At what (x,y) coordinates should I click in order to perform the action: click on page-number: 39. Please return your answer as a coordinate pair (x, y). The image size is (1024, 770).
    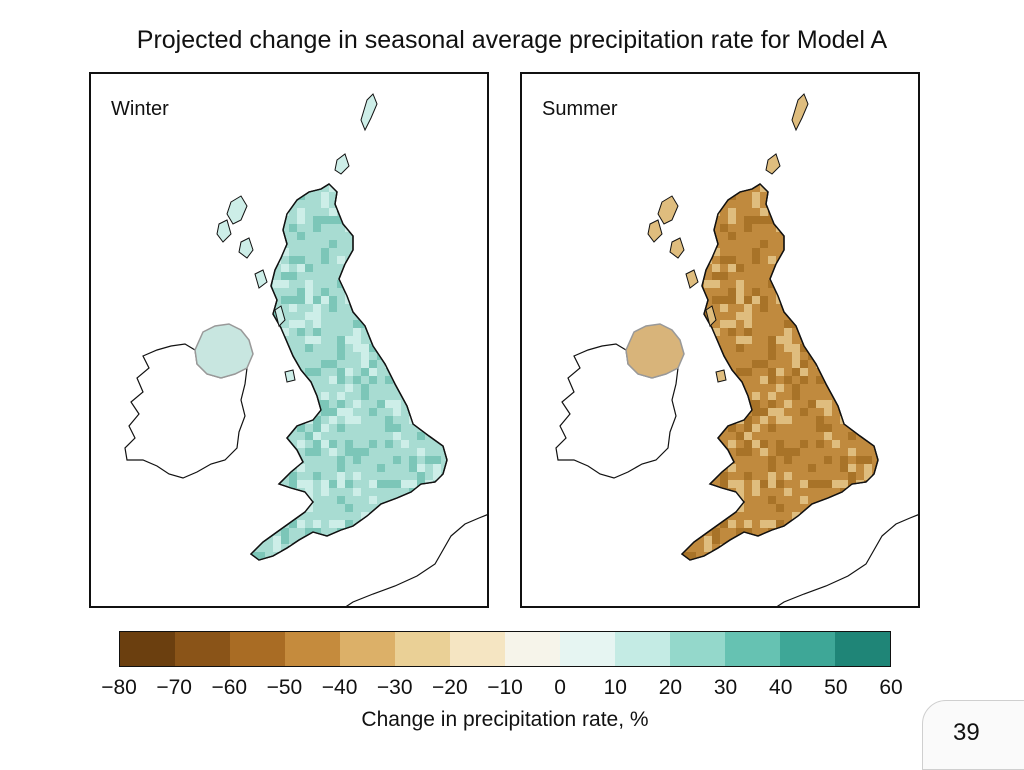
    Looking at the image, I should click on (966, 732).